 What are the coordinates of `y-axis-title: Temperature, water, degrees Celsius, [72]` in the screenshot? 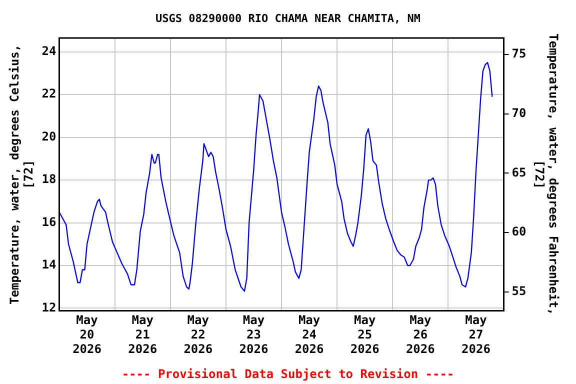 It's located at (21, 174).